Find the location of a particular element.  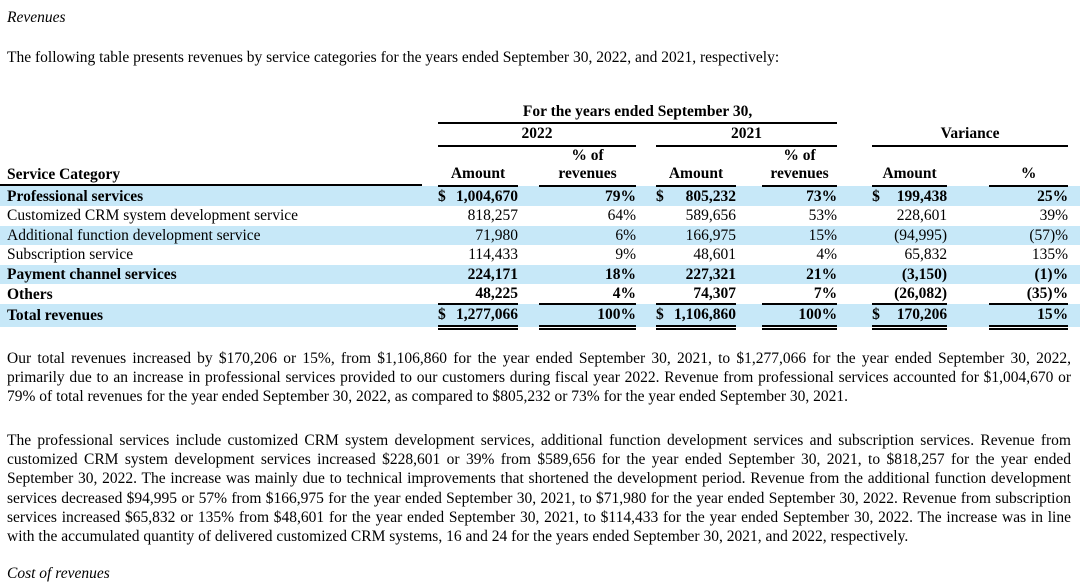

table-row: Others 48,225 4% 74,307 7% is located at coordinates (540, 295).